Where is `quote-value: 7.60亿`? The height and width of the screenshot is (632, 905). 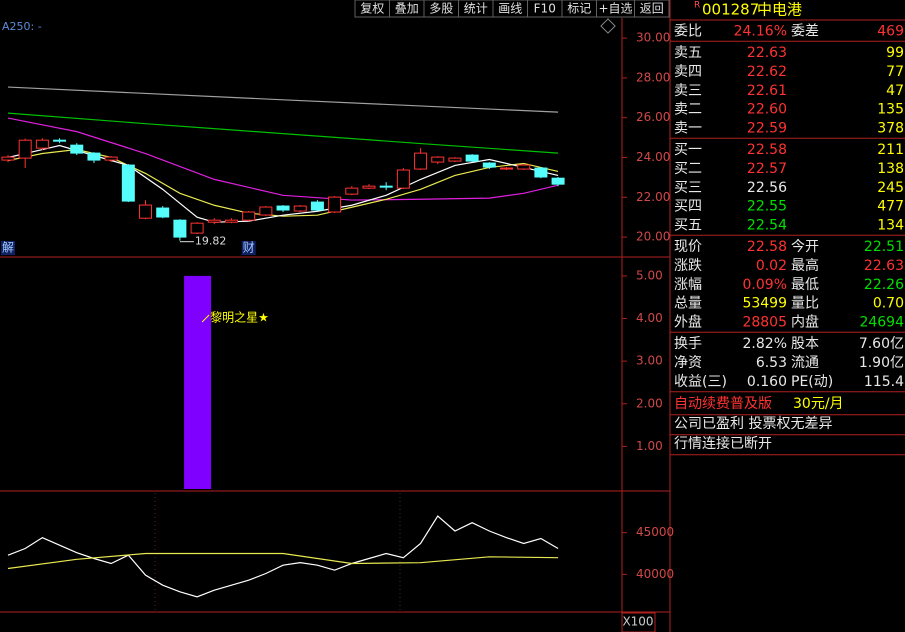
quote-value: 7.60亿 is located at coordinates (881, 344).